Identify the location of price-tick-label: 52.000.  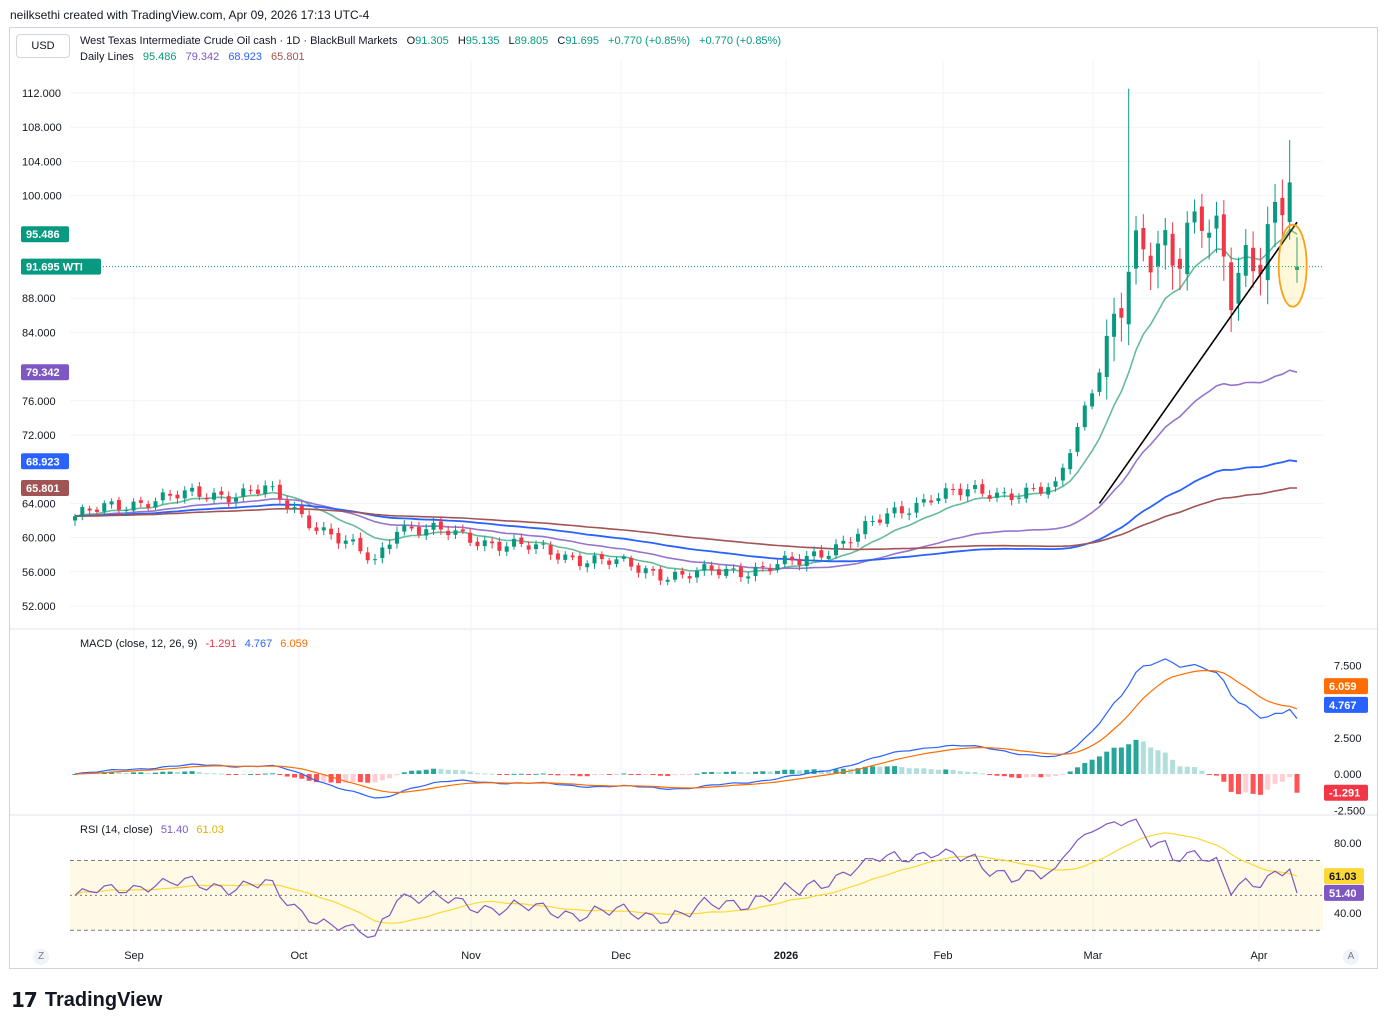
(39, 607).